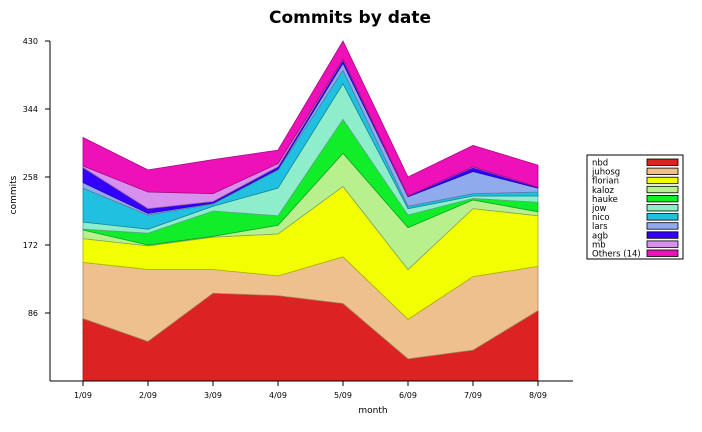 This screenshot has width=702, height=432. What do you see at coordinates (603, 191) in the screenshot?
I see `legend-label: kaloz` at bounding box center [603, 191].